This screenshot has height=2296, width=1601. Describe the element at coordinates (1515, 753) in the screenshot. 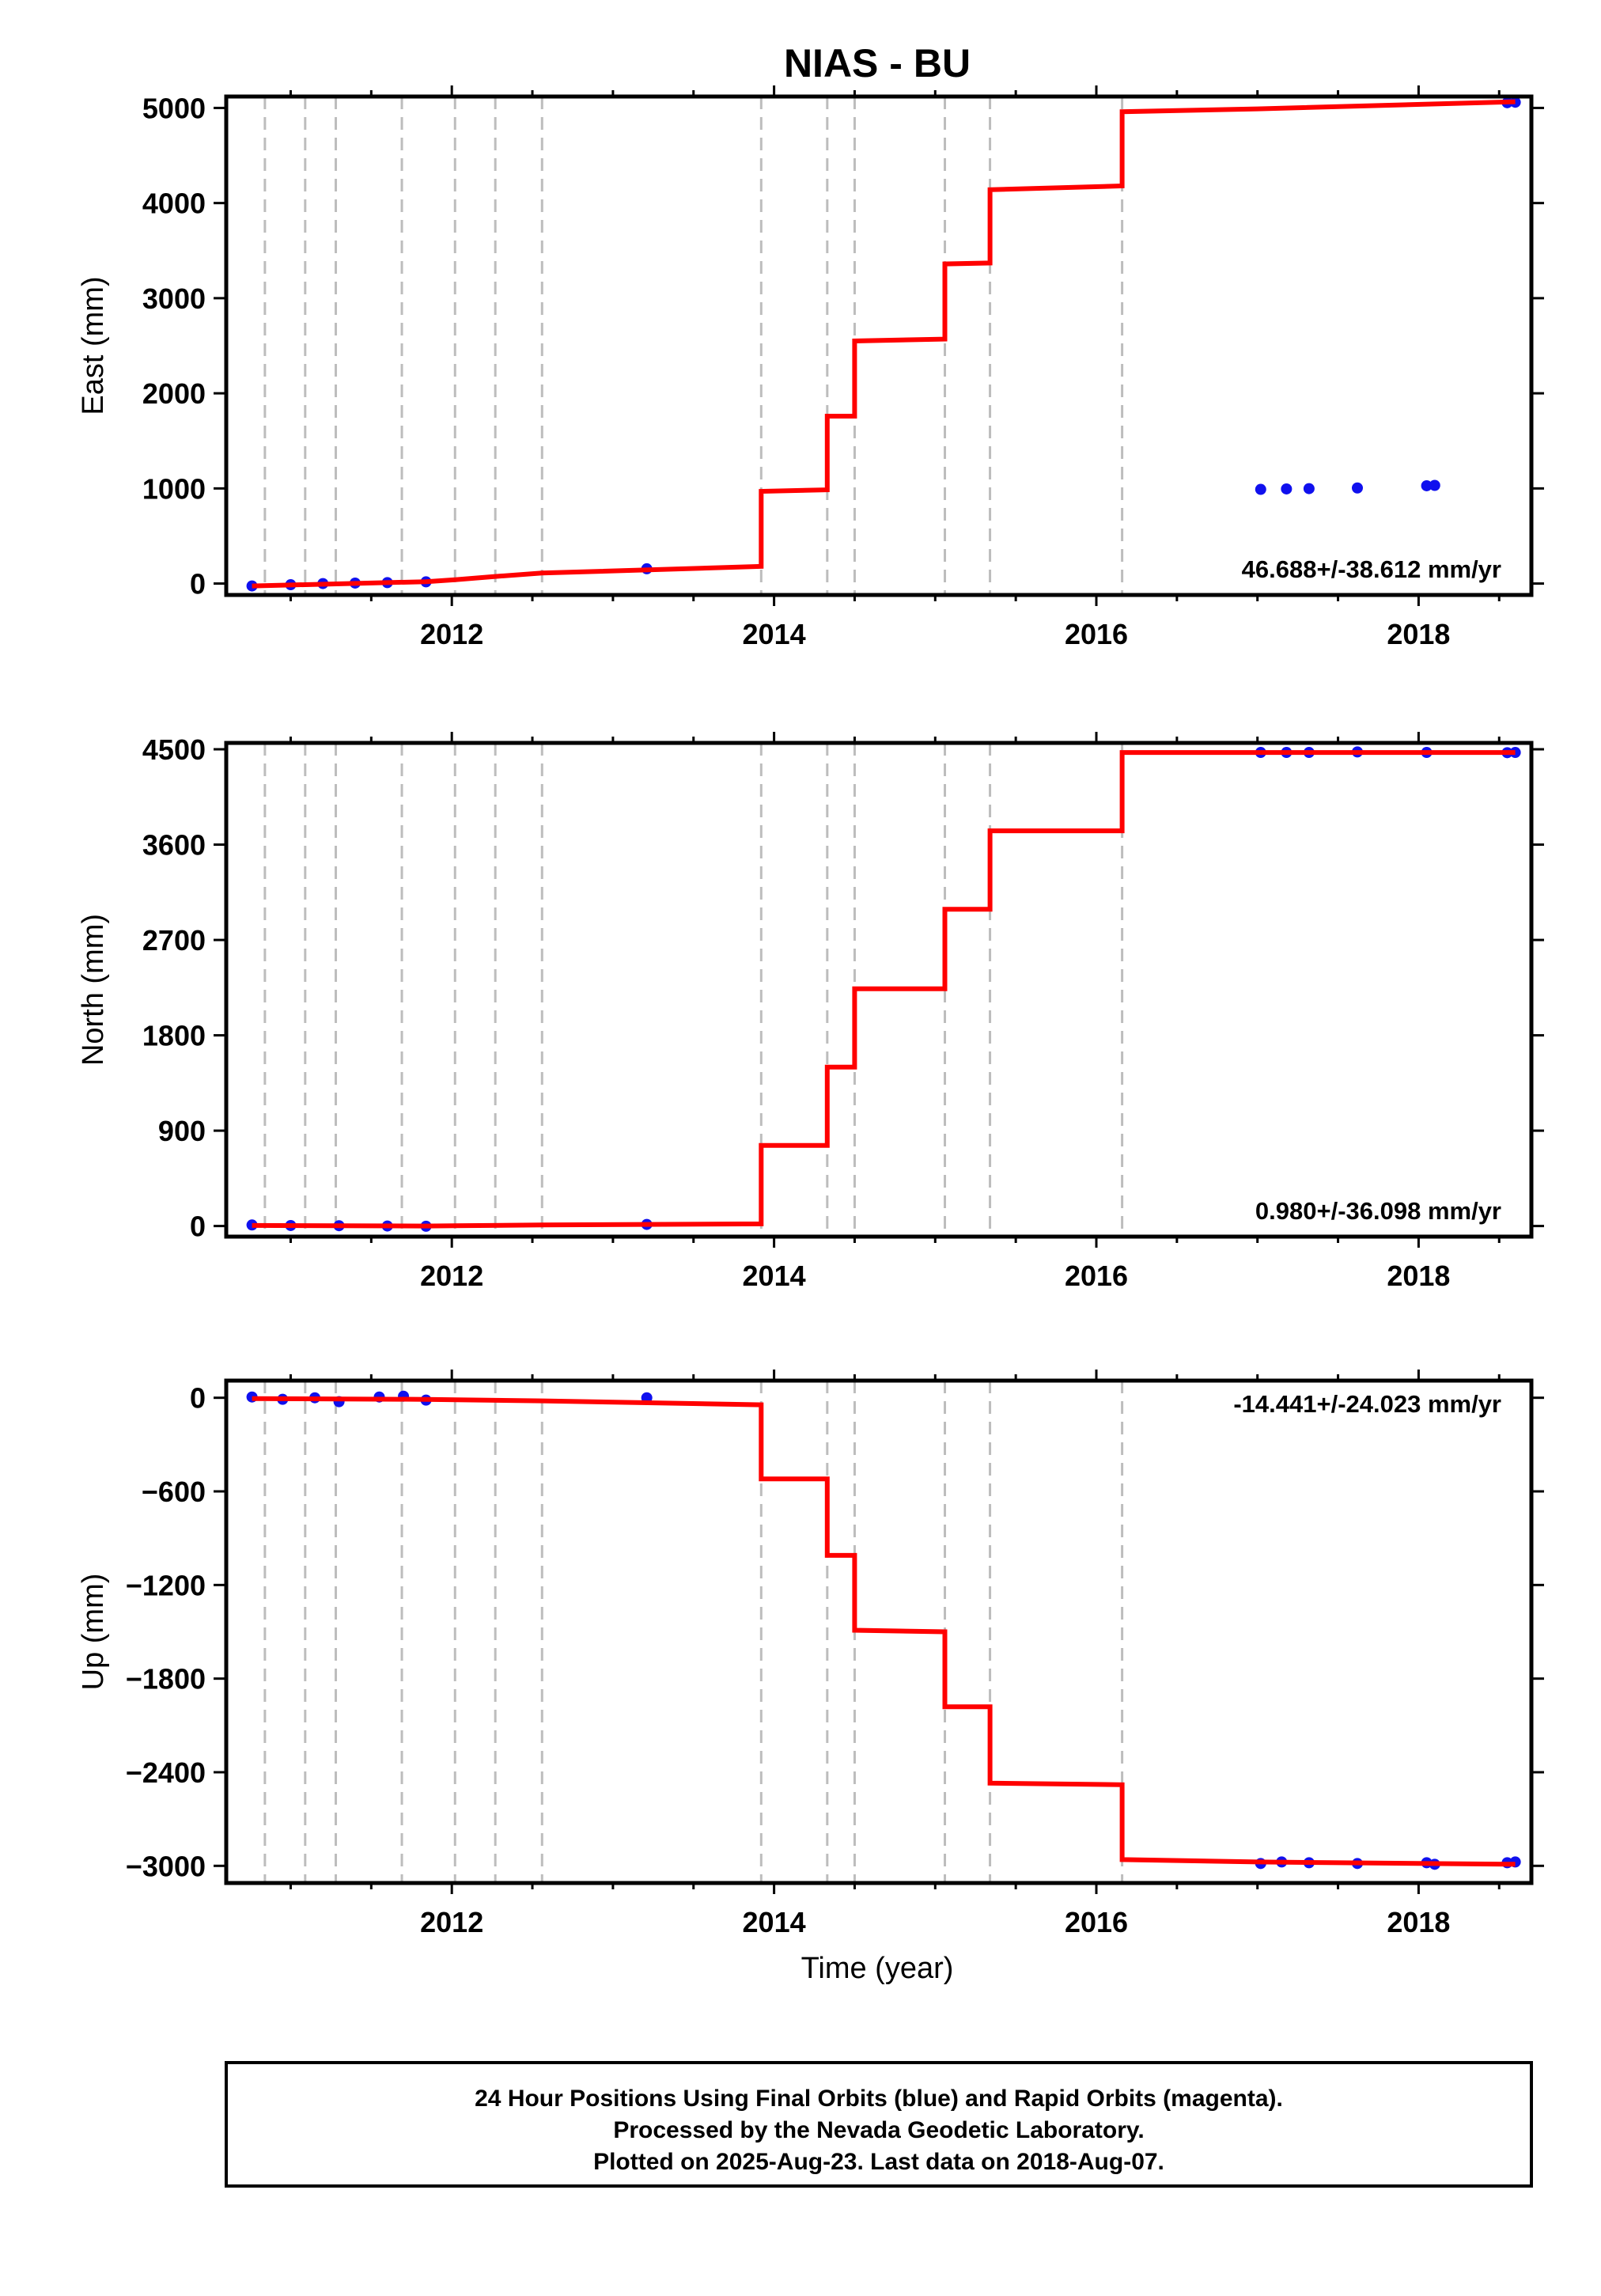

I see `north-data-point` at that location.